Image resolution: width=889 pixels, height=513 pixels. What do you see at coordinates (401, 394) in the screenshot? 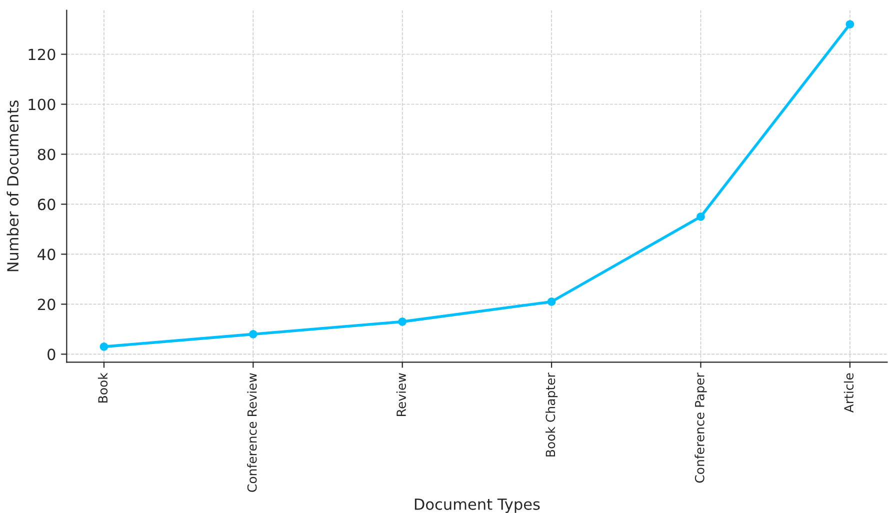
I see `x-tick-label: Review` at bounding box center [401, 394].